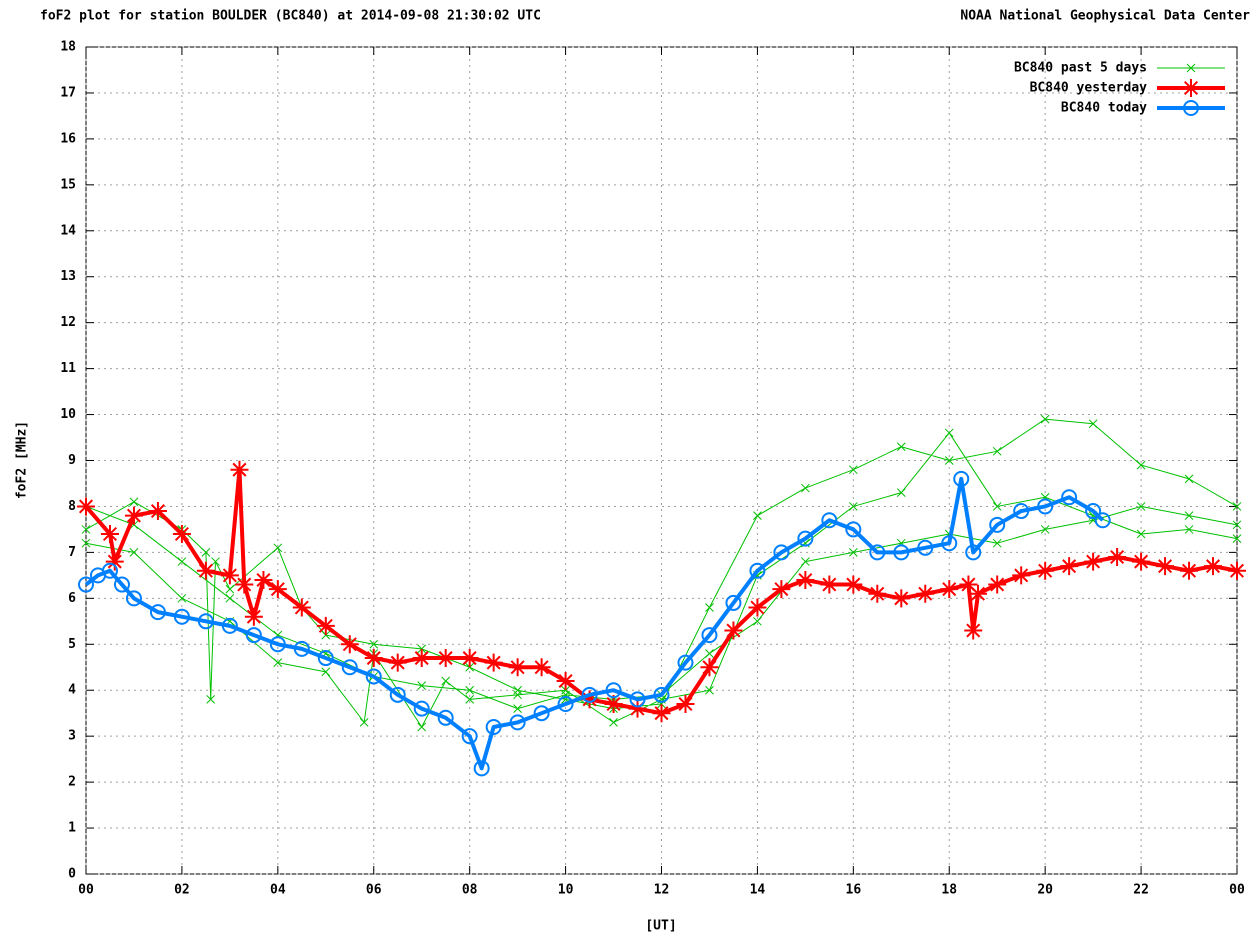  Describe the element at coordinates (758, 890) in the screenshot. I see `x-tick-label: 14` at that location.